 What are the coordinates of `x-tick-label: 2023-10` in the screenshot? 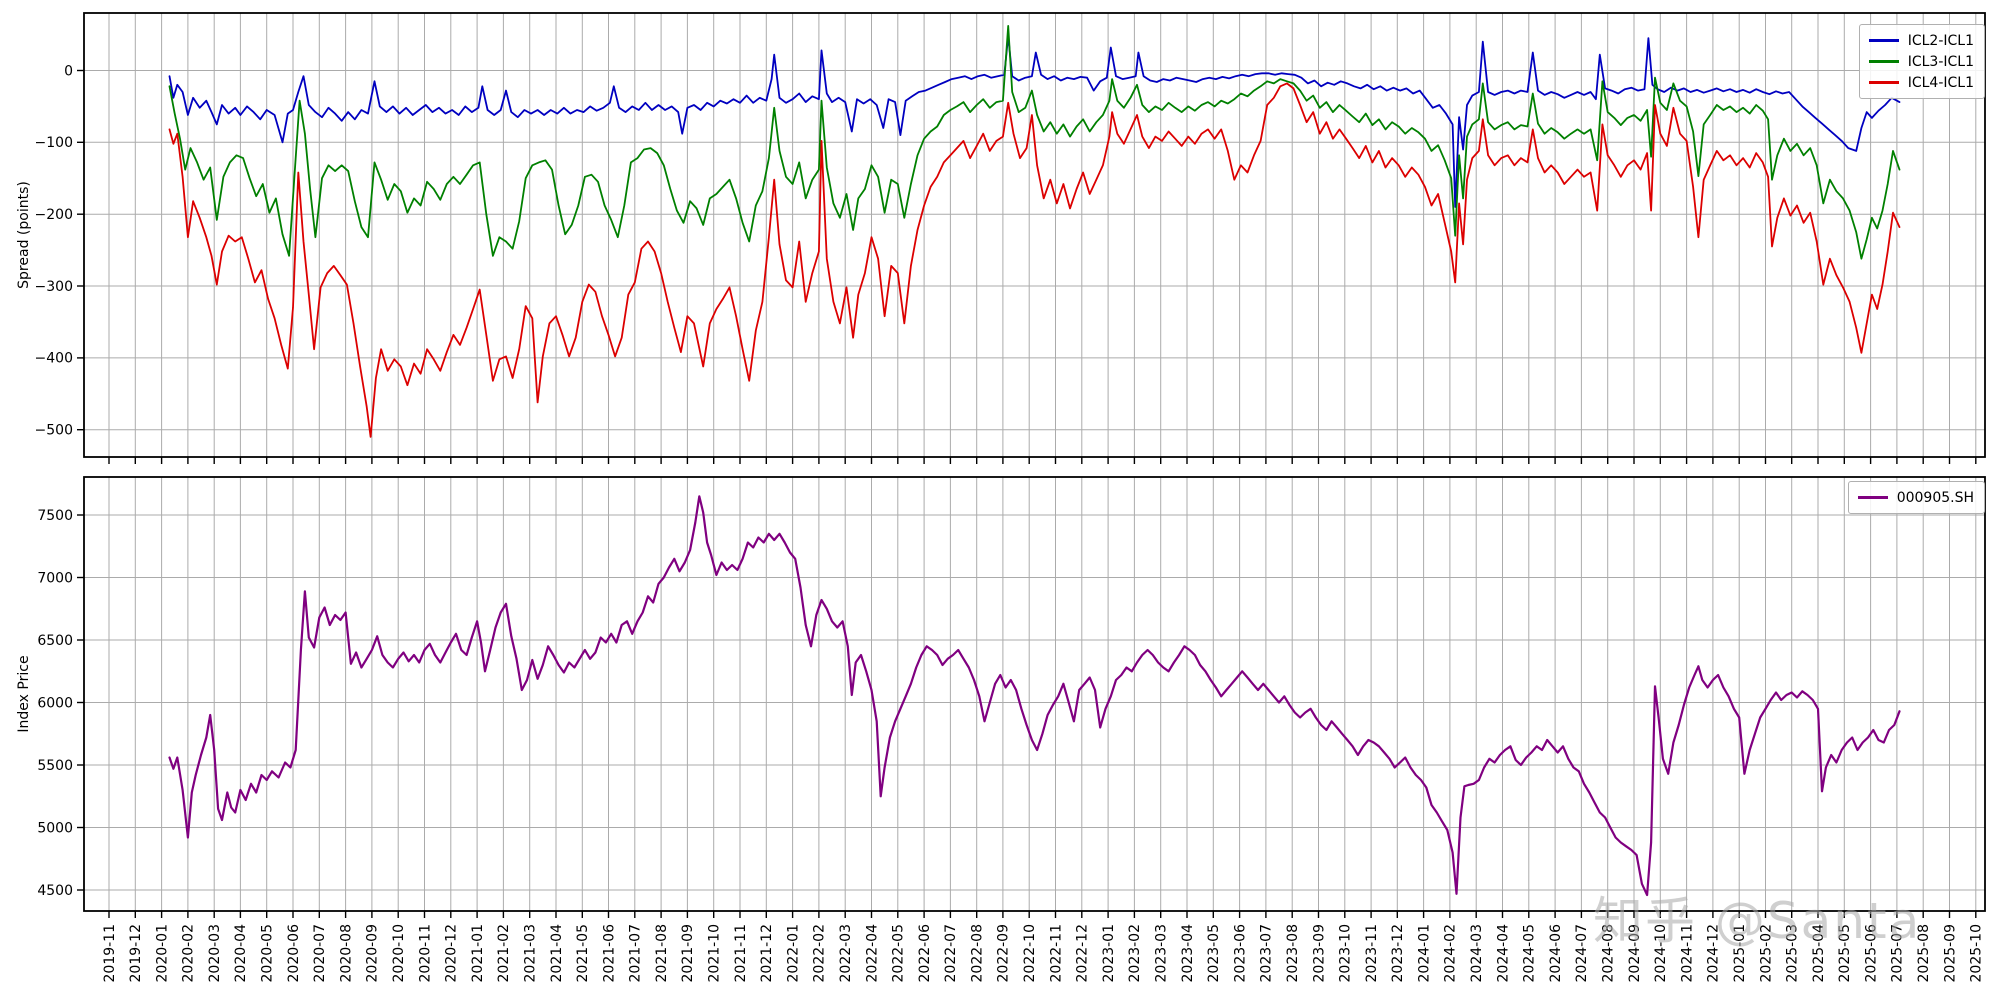 It's located at (1346, 953).